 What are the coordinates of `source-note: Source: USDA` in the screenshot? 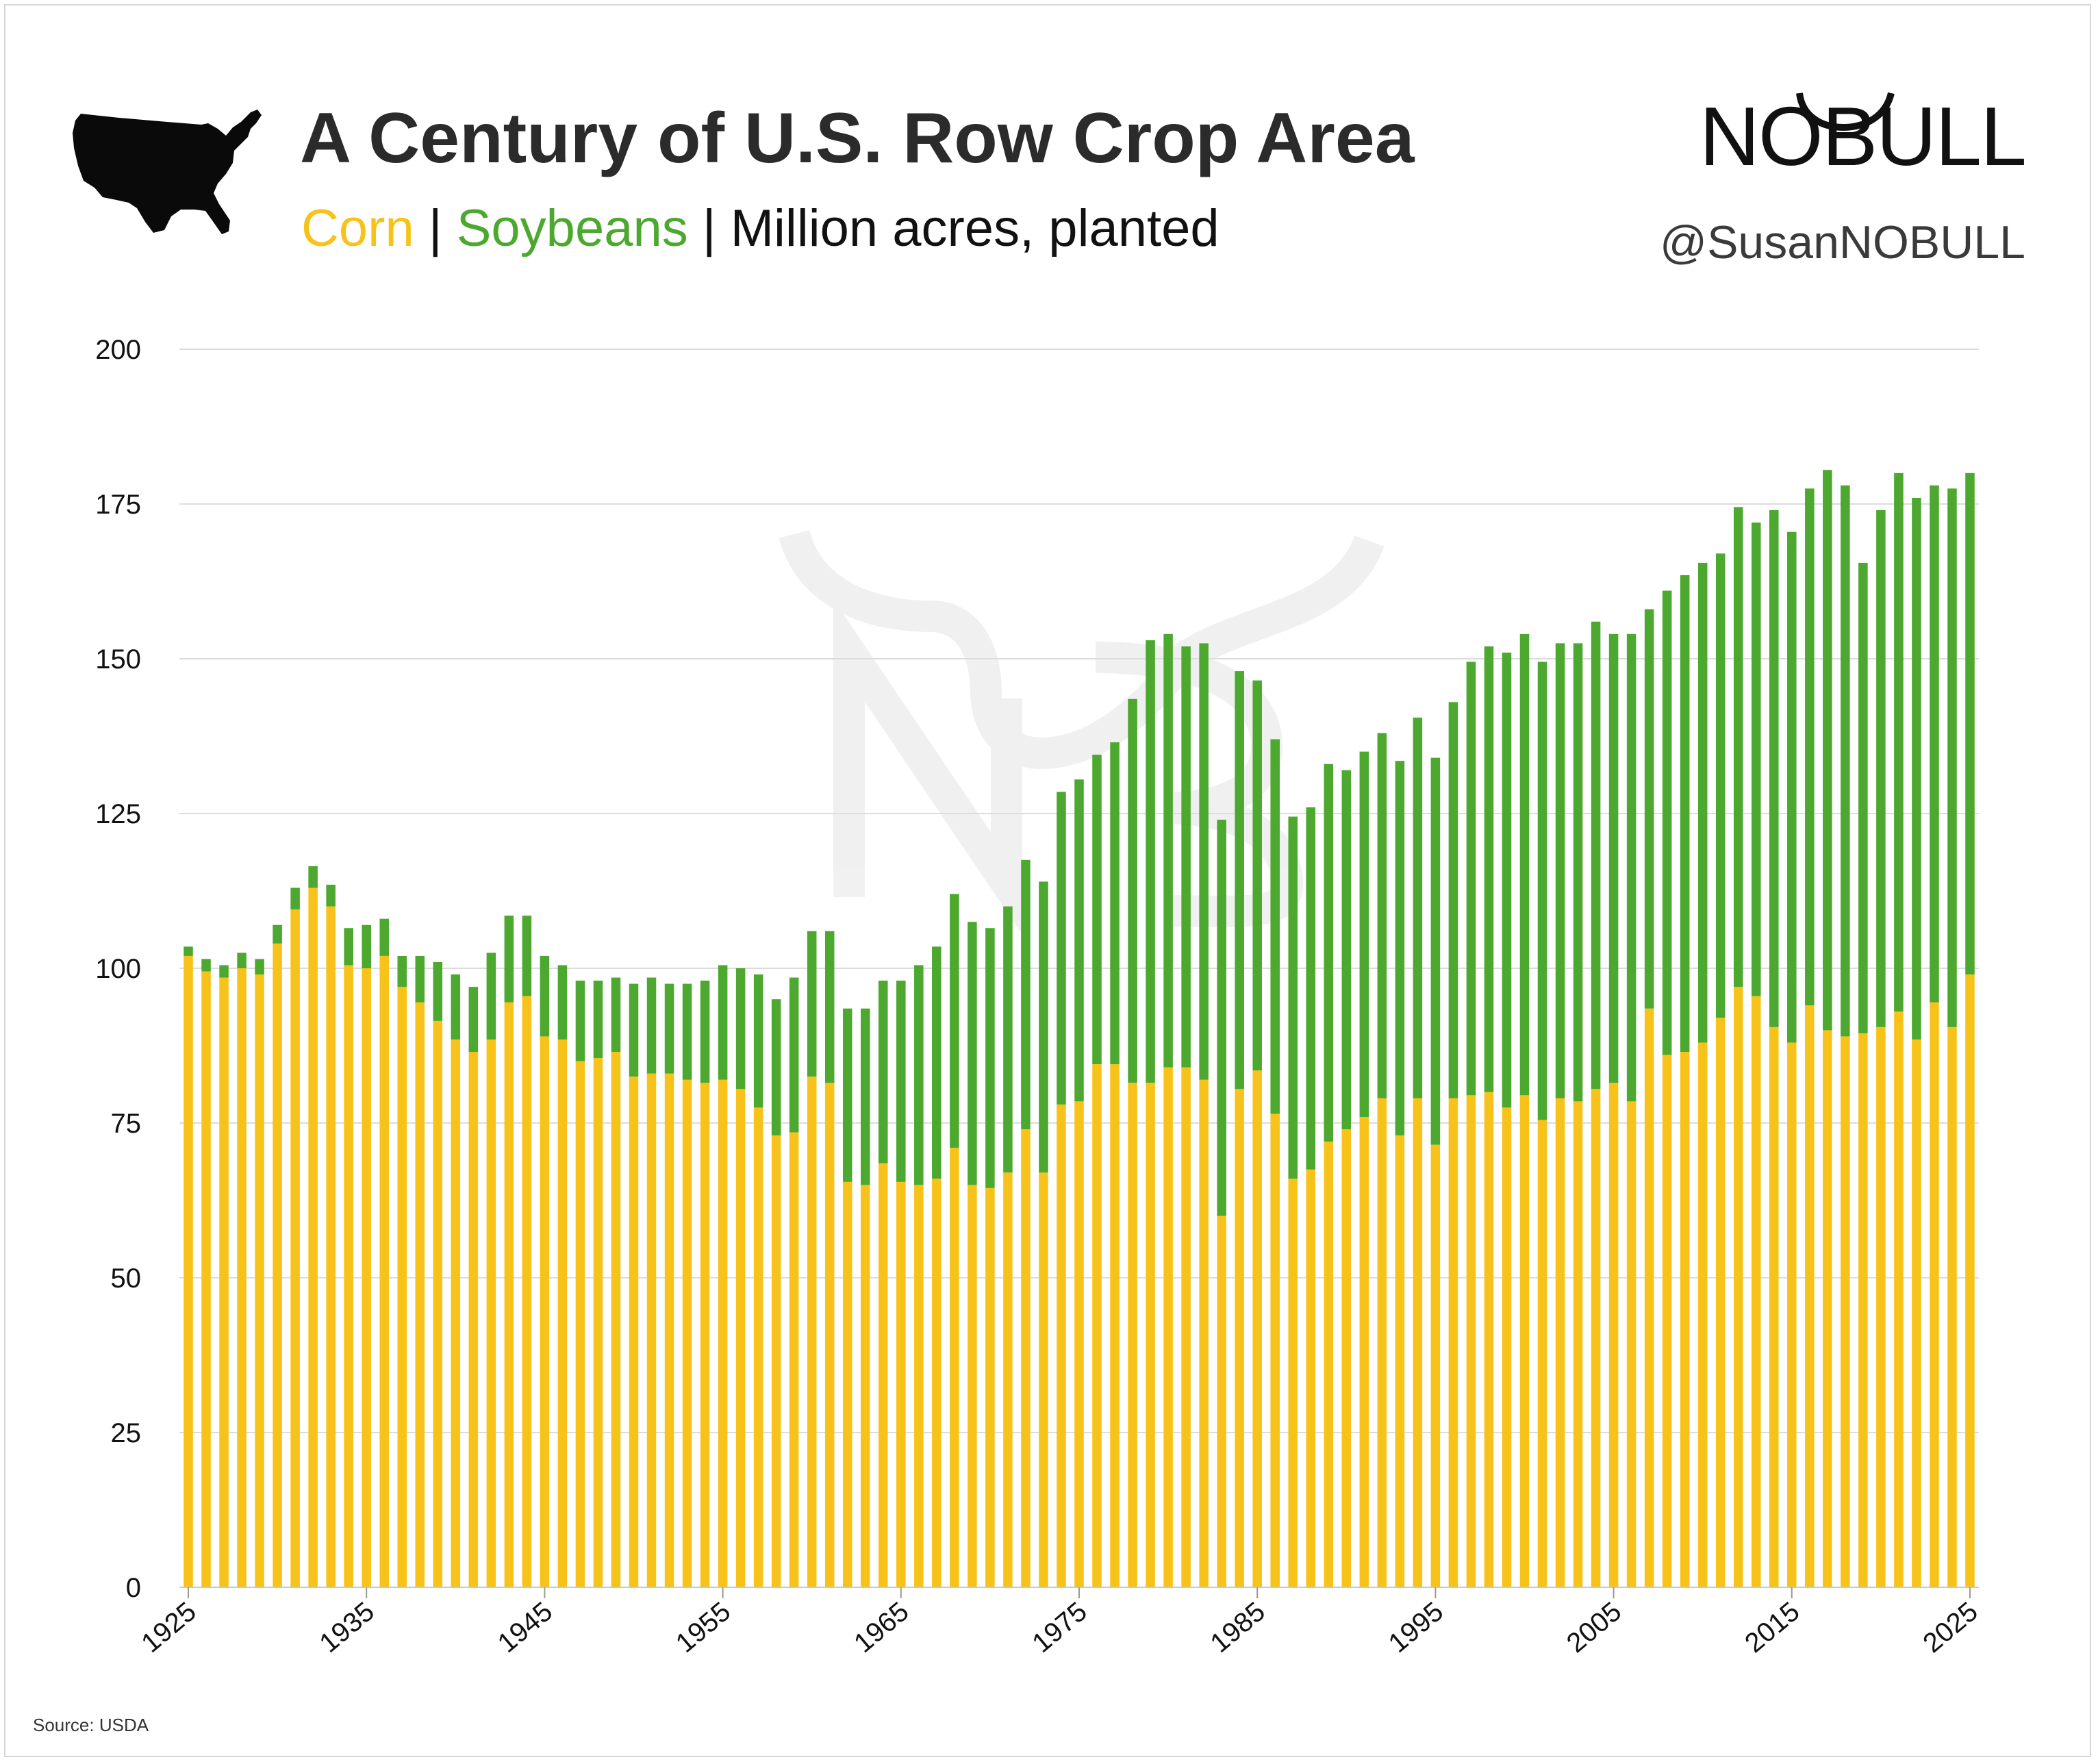 It's located at (91, 1725).